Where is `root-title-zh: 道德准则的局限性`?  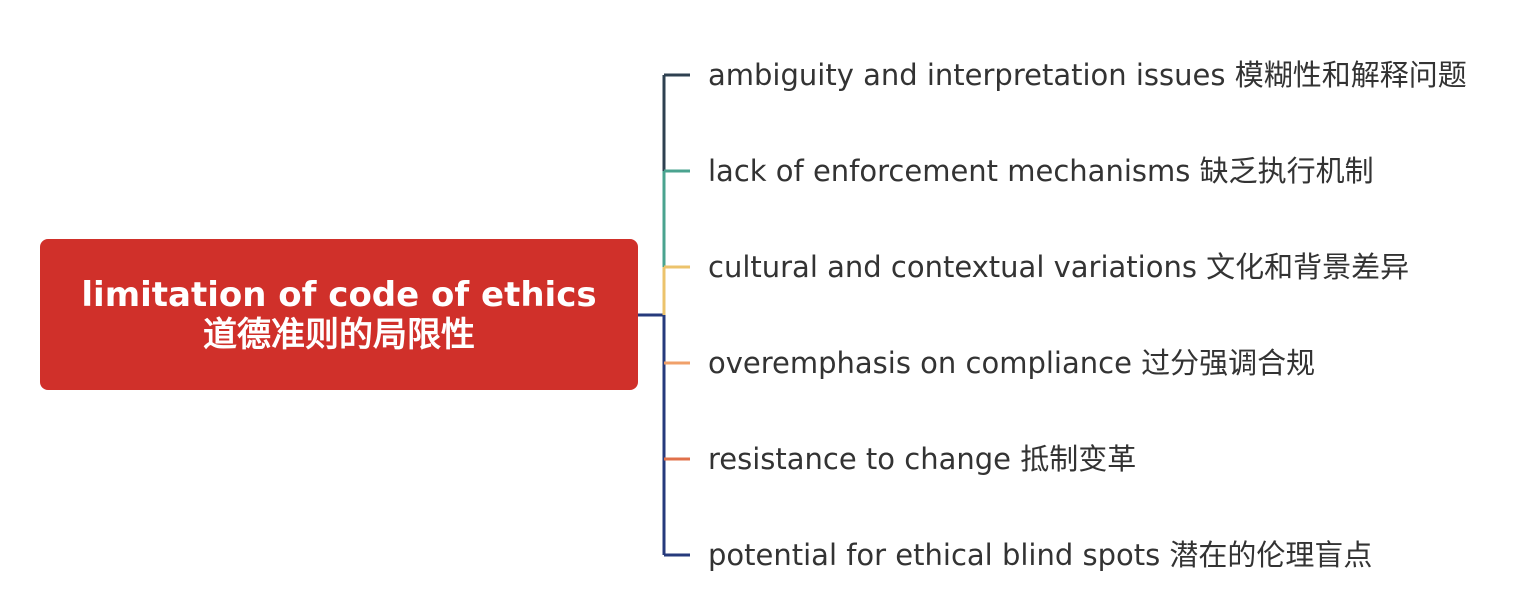
root-title-zh: 道德准则的局限性 is located at coordinates (339, 334).